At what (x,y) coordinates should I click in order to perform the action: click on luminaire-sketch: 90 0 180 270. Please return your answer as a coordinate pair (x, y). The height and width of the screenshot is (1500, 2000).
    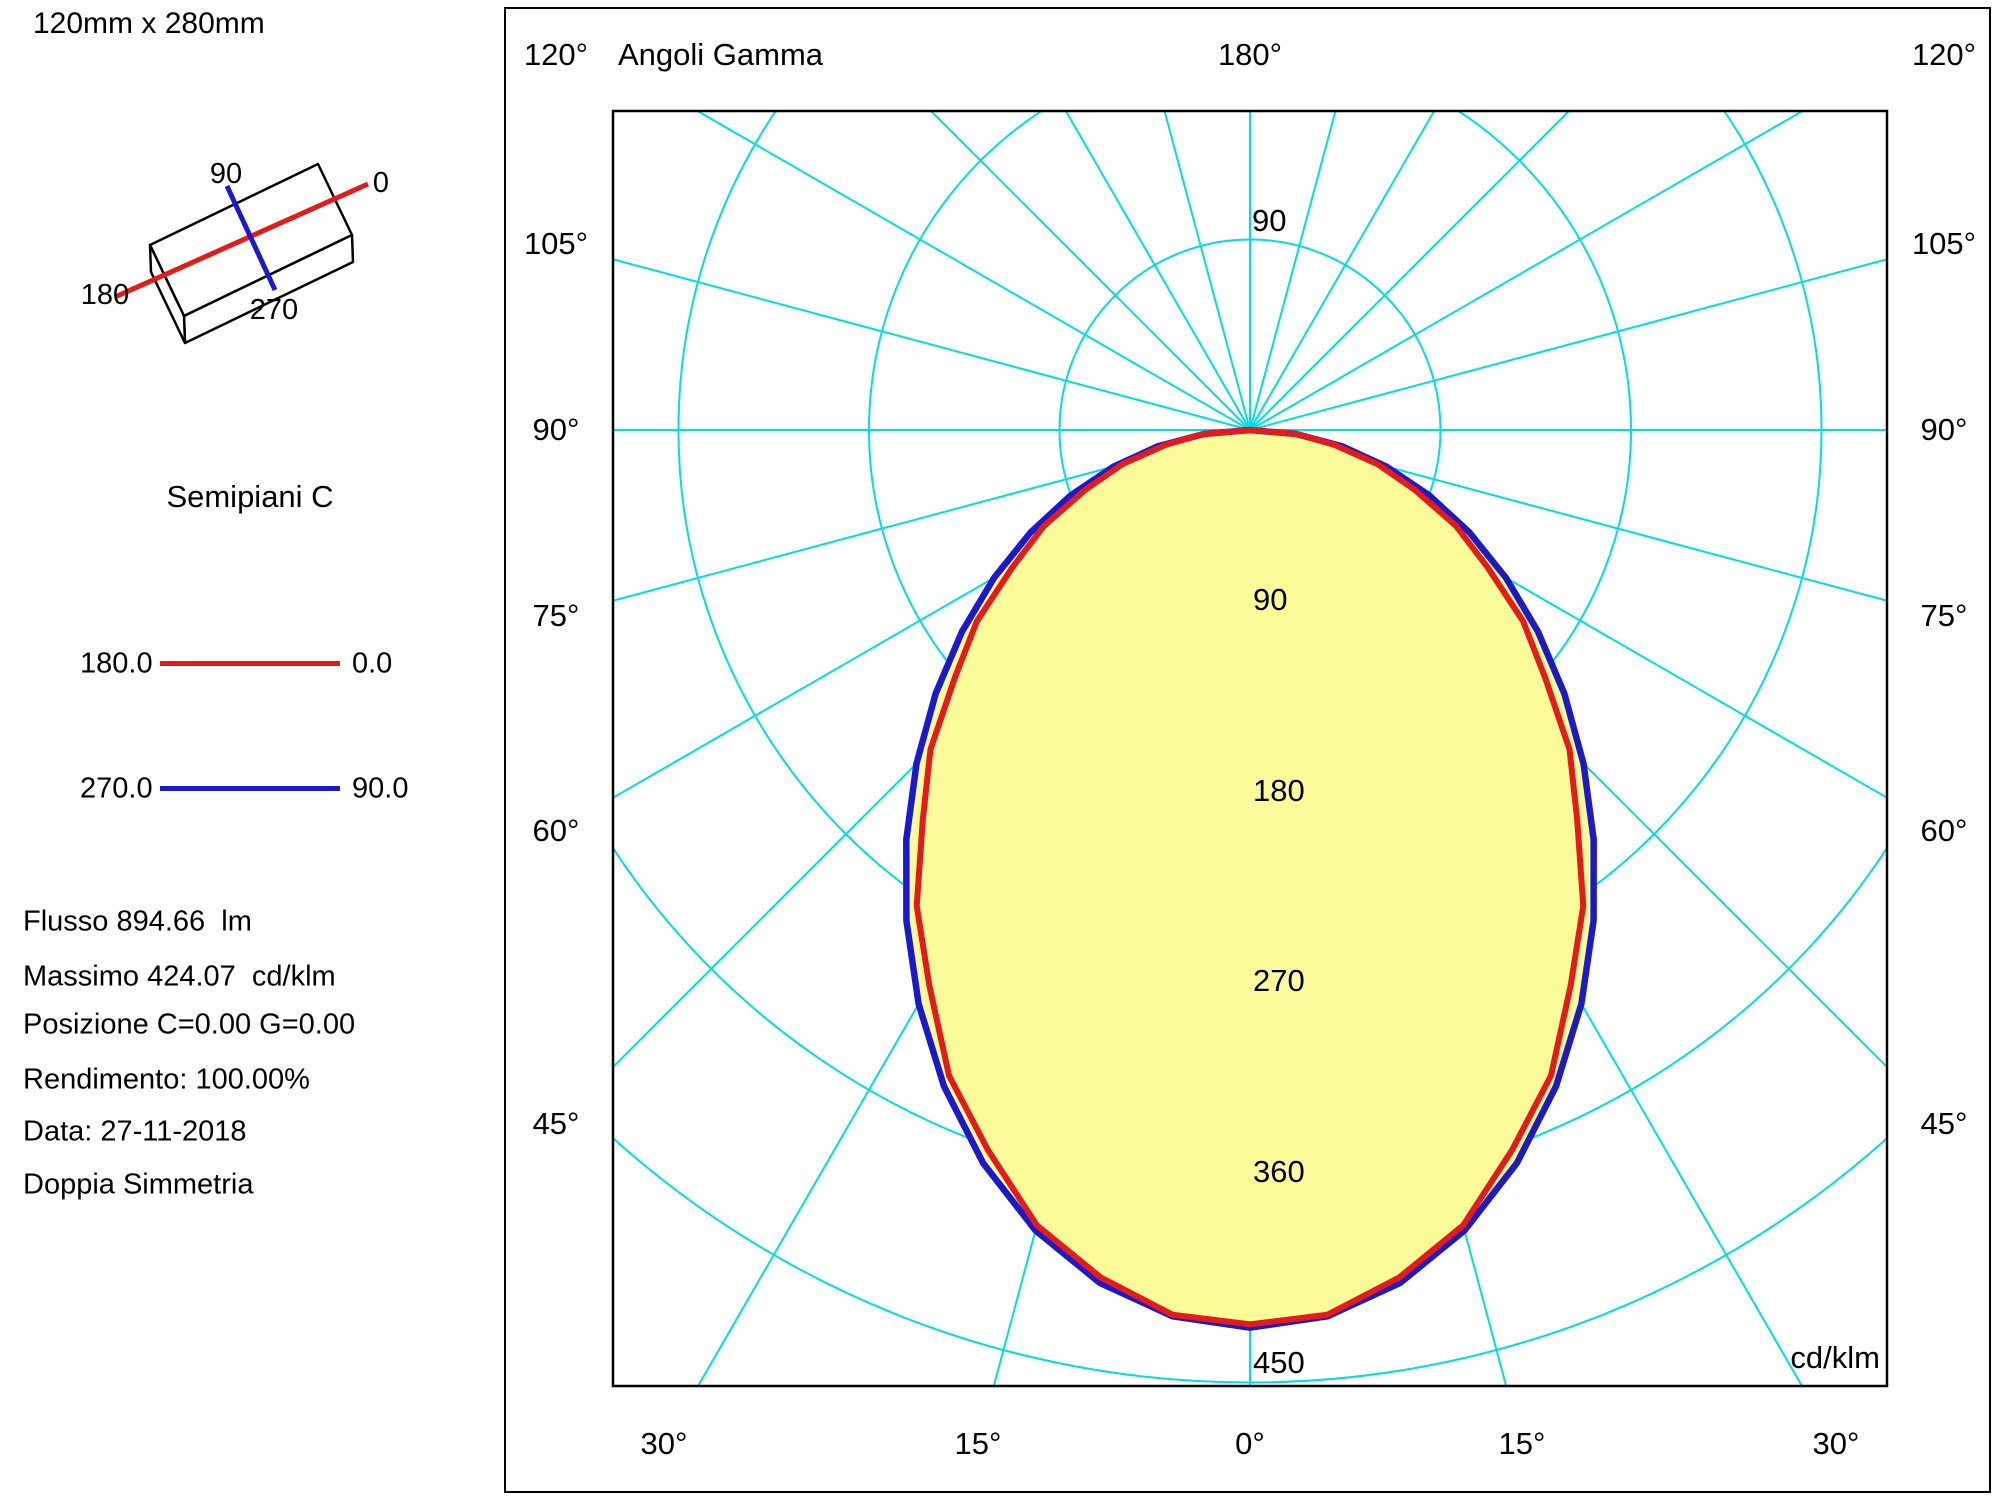
    Looking at the image, I should click on (235, 251).